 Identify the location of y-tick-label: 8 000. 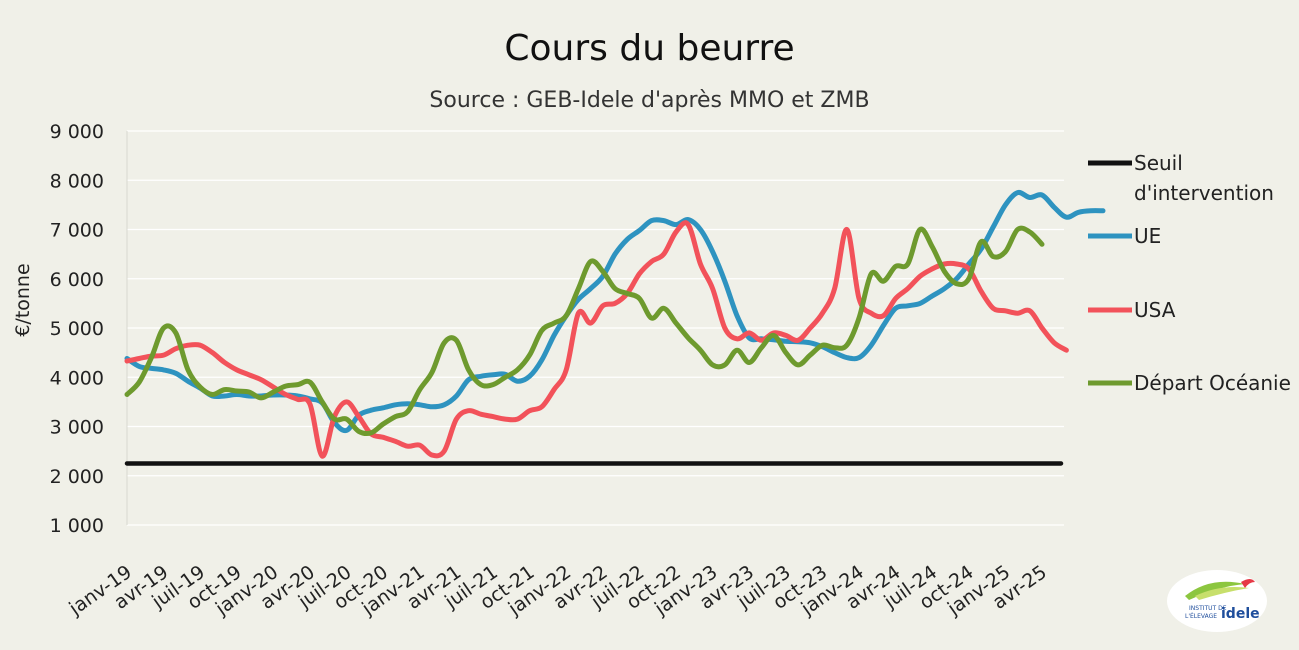
(77, 181).